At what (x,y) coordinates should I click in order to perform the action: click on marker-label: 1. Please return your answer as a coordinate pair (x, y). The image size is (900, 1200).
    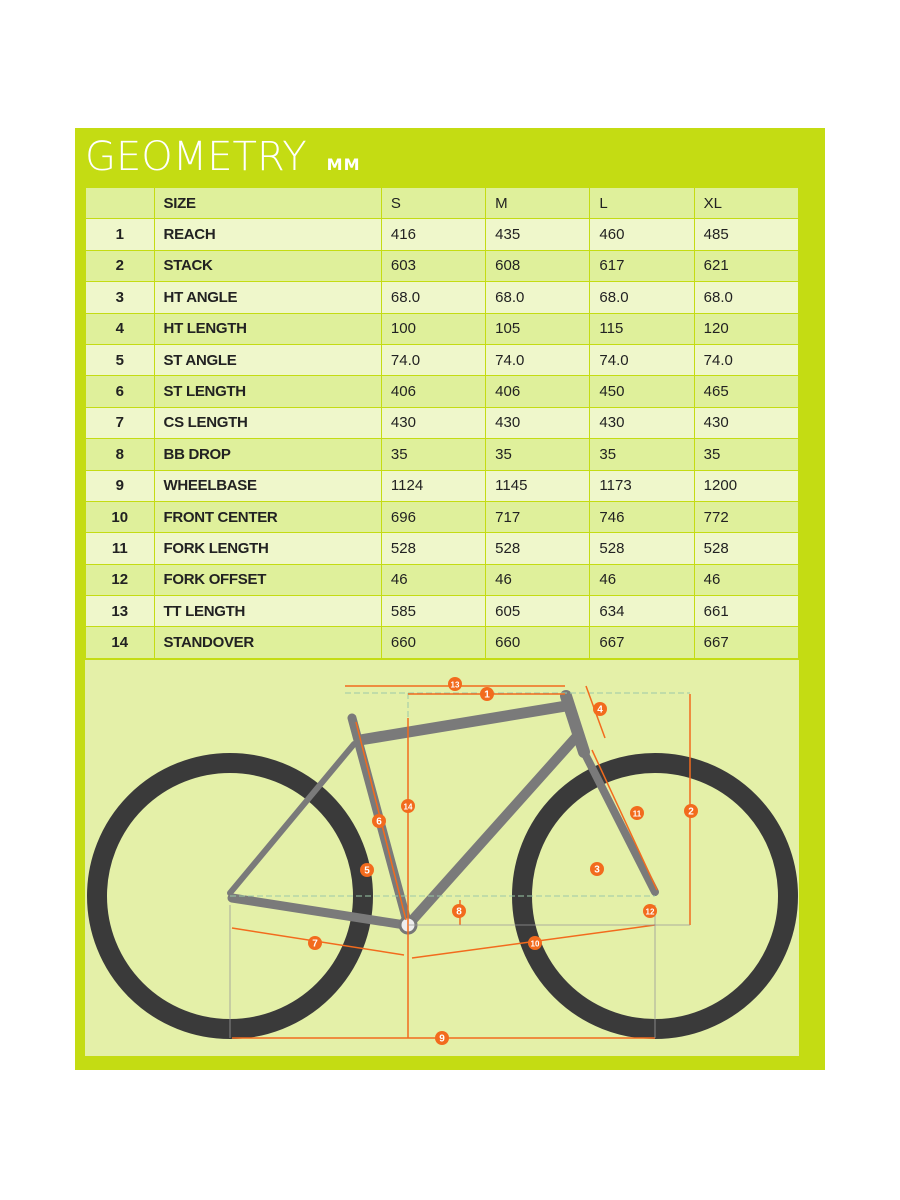
    Looking at the image, I should click on (487, 695).